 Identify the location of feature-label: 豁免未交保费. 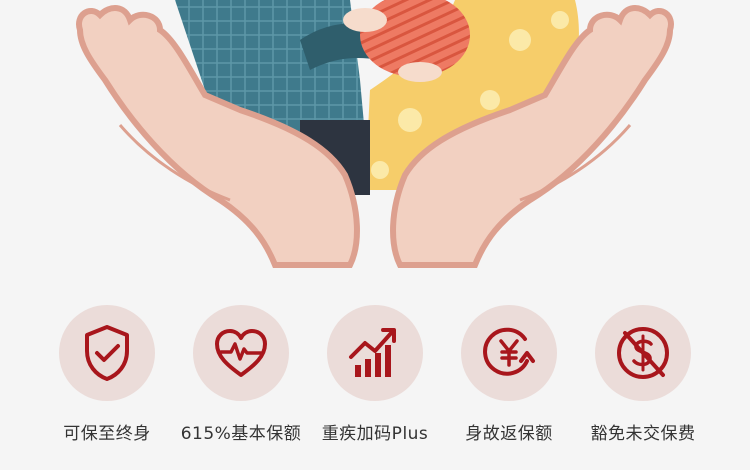
(643, 434).